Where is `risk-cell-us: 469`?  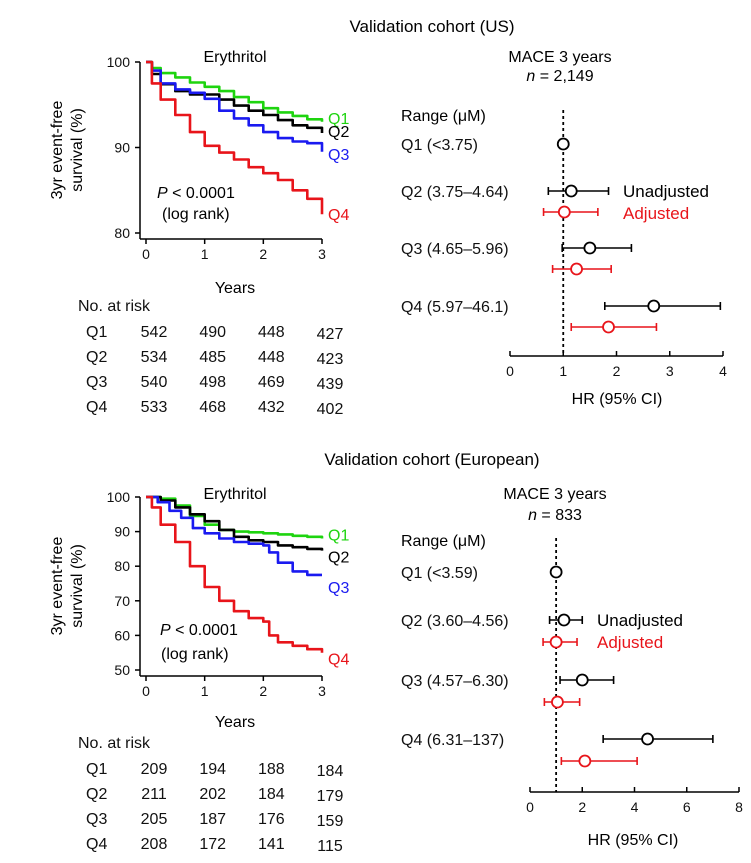
risk-cell-us: 469 is located at coordinates (271, 382).